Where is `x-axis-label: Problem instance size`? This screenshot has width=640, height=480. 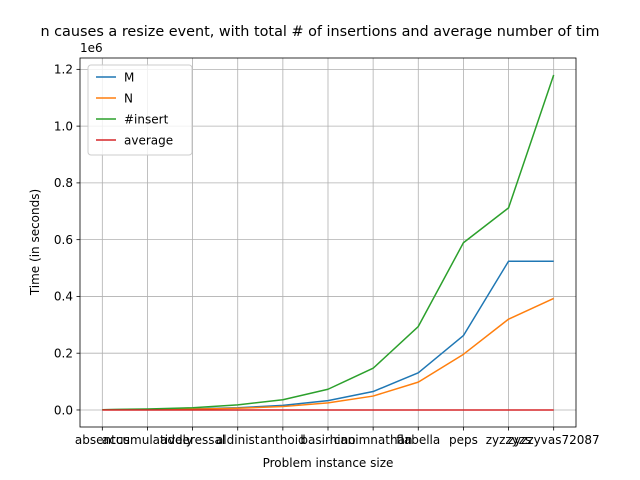
x-axis-label: Problem instance size is located at coordinates (328, 463).